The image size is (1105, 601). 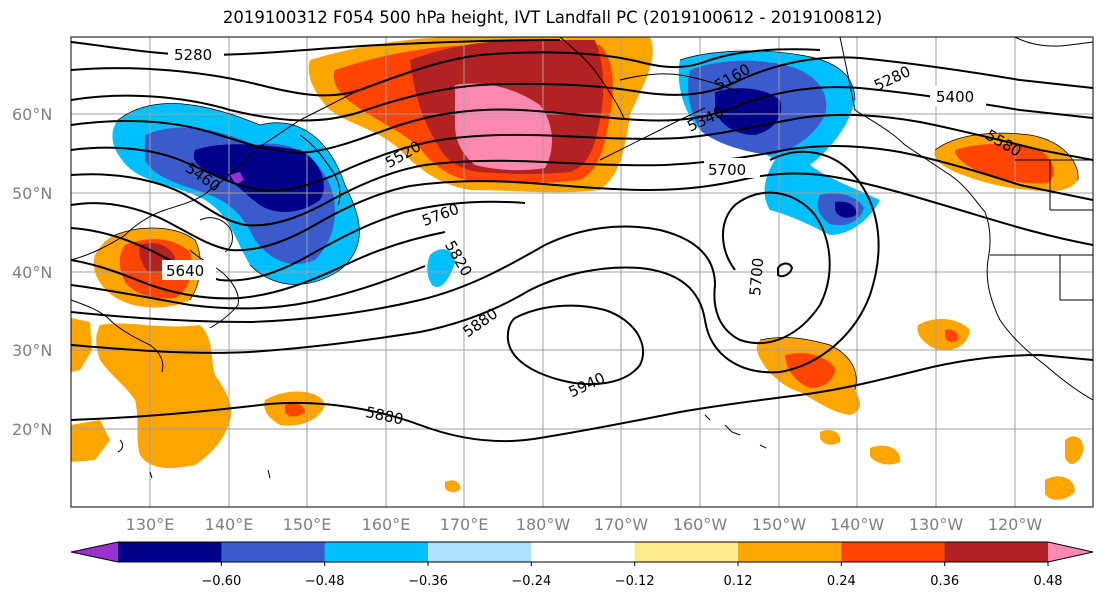 I want to click on contour-label: 5760, so click(x=440, y=215).